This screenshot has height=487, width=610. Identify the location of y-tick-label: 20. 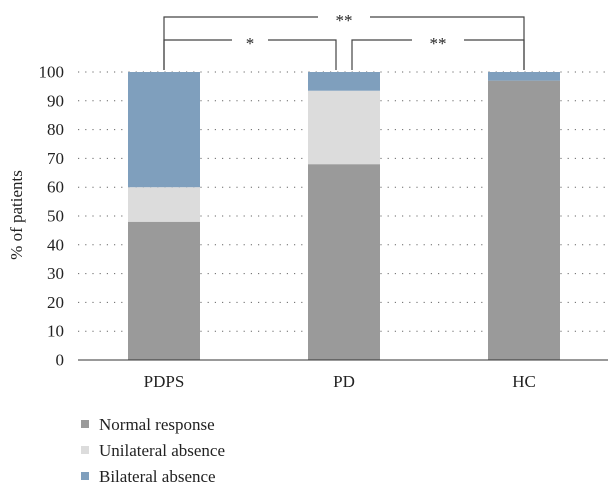
(55, 302).